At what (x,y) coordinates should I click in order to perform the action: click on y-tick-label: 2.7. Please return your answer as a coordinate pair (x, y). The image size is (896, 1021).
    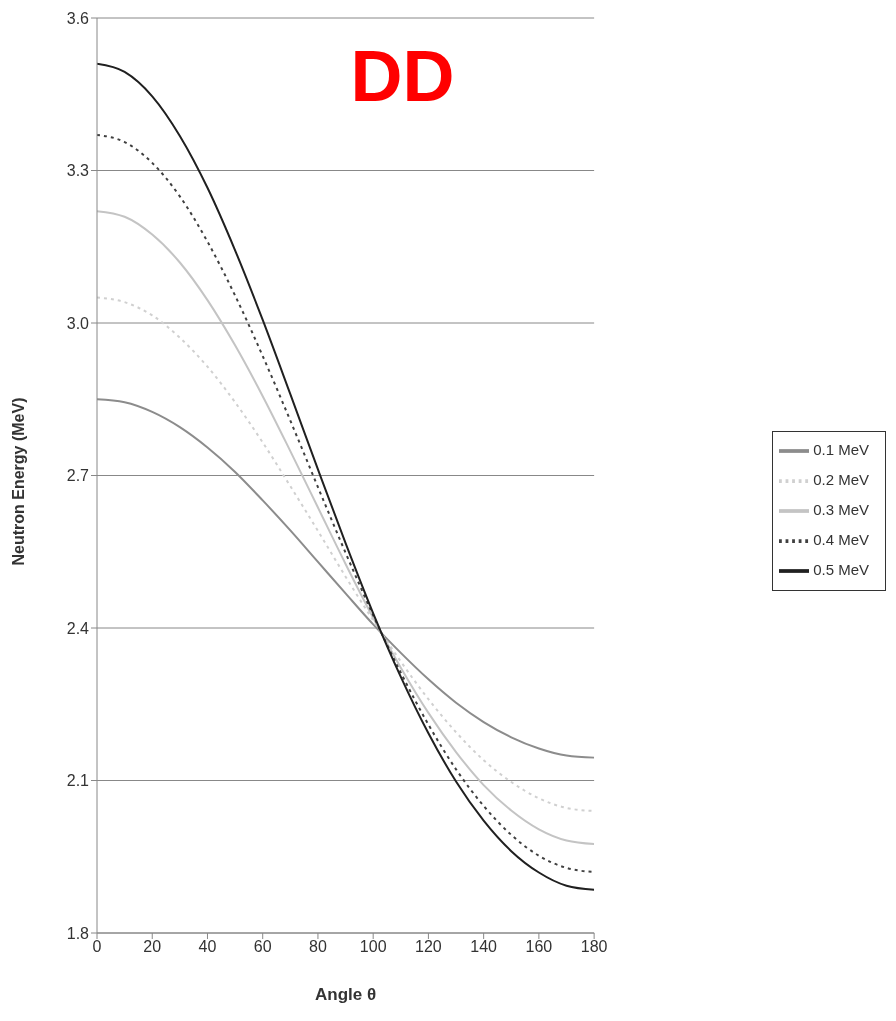
    Looking at the image, I should click on (78, 476).